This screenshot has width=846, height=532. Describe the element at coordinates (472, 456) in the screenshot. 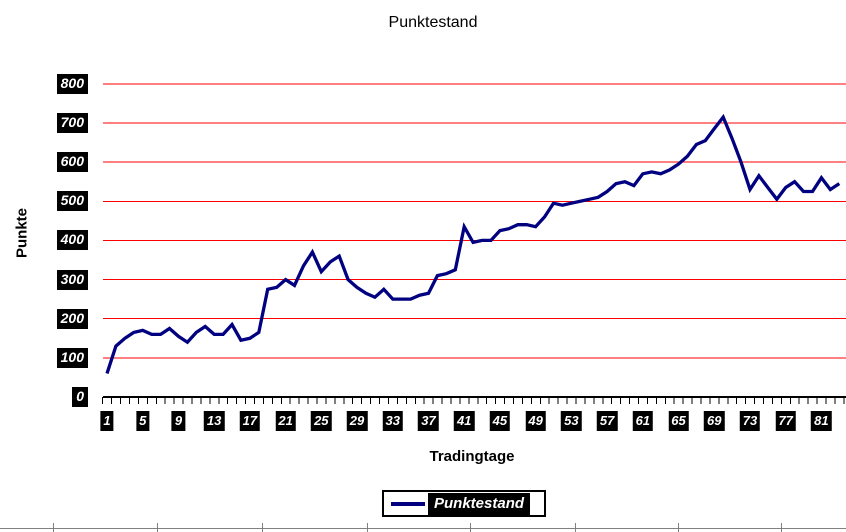

I see `x-axis-title: Tradingtage` at that location.